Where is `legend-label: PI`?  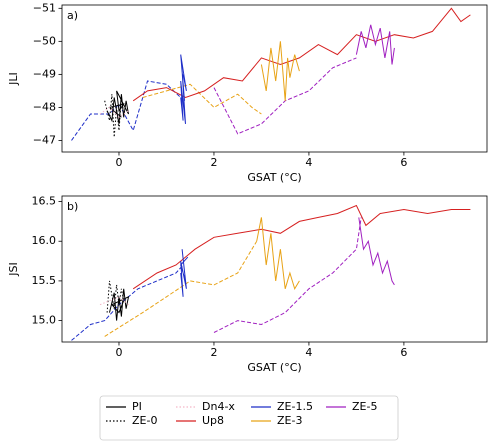
legend-label: PI is located at coordinates (137, 406).